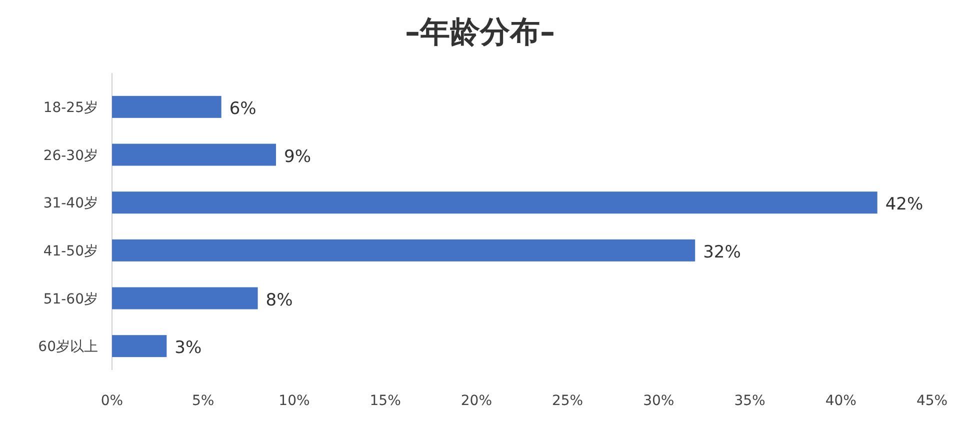 Image resolution: width=960 pixels, height=428 pixels. I want to click on data-label: 6%, so click(242, 108).